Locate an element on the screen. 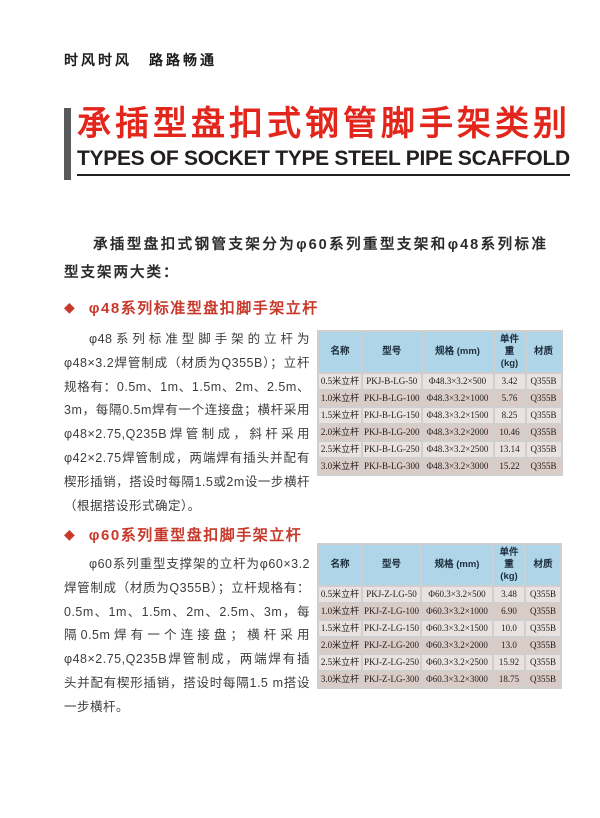  table-cell: PKJ-B-LG-300 is located at coordinates (392, 466).